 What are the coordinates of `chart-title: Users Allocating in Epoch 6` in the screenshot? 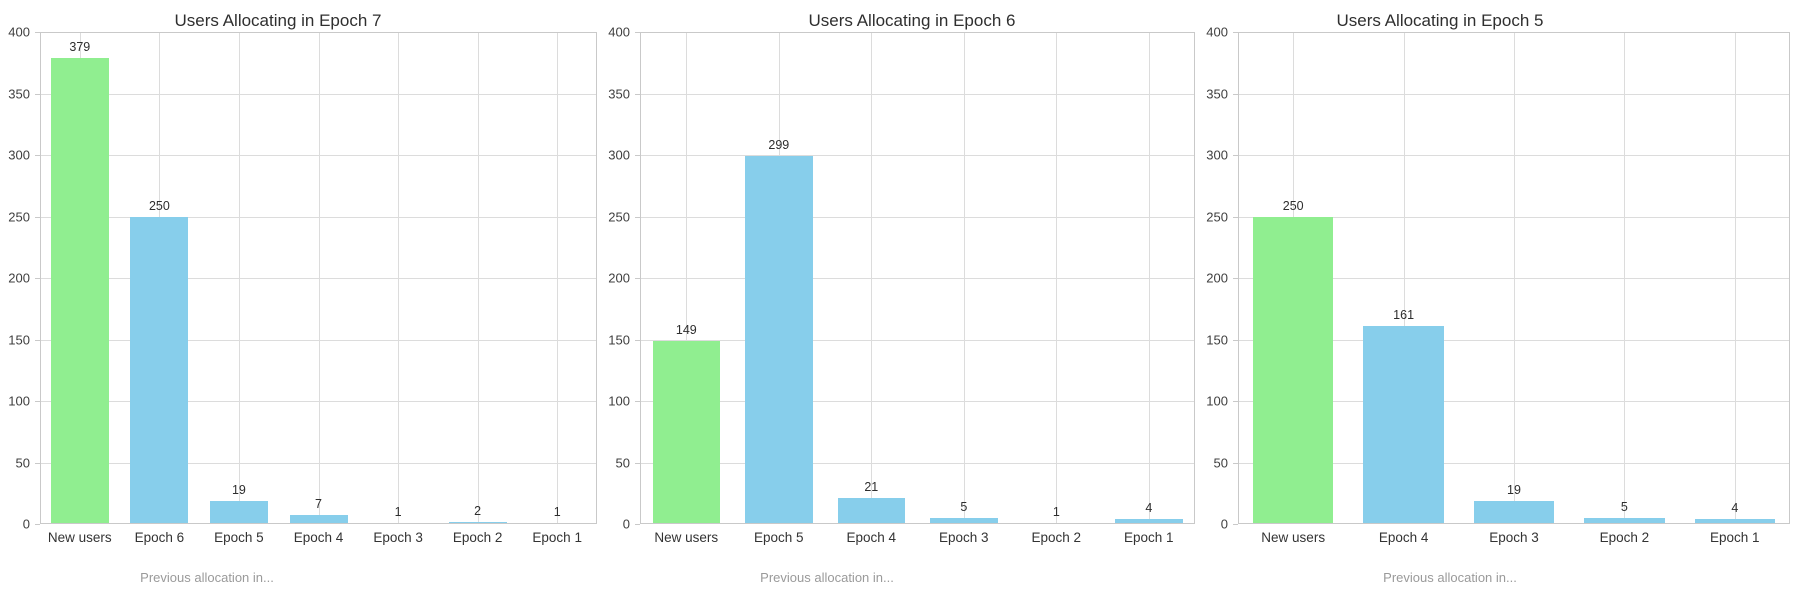 It's located at (912, 20).